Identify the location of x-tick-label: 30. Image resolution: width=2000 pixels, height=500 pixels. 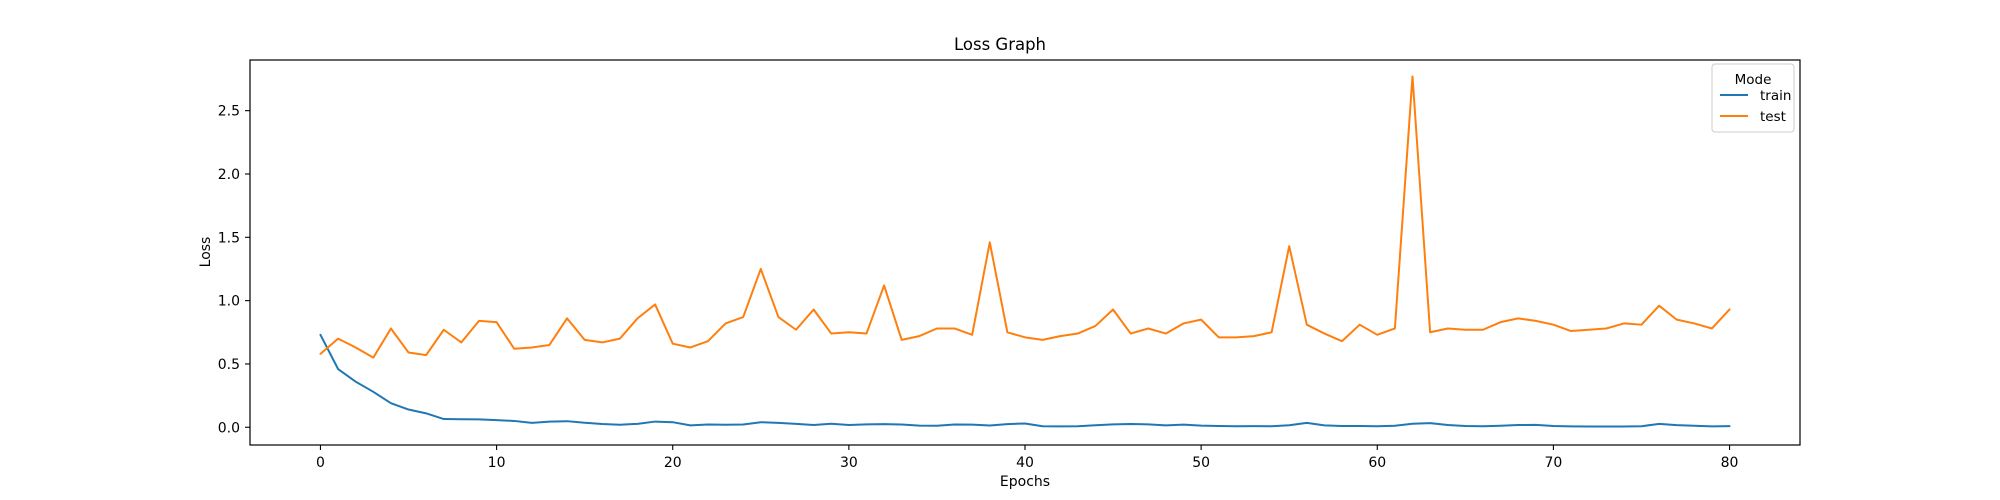
(849, 463).